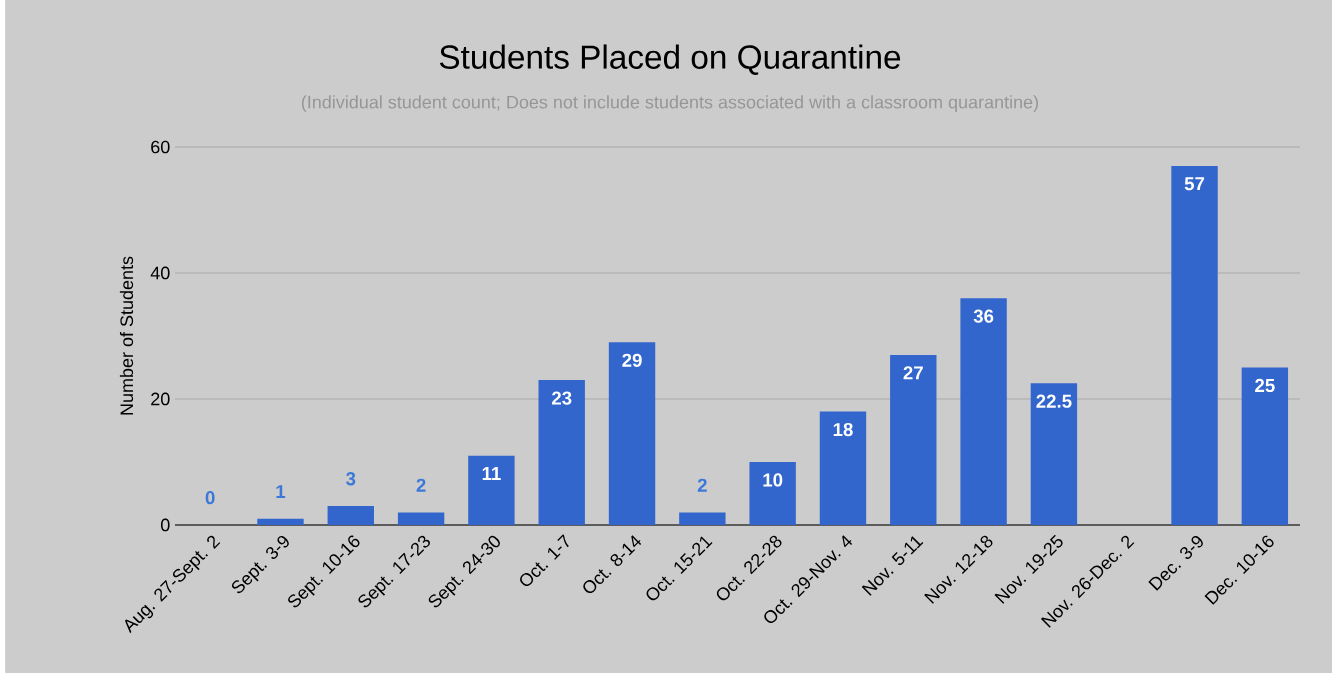 This screenshot has height=673, width=1340. What do you see at coordinates (1175, 563) in the screenshot?
I see `x-tick-label: Dec. 3-9` at bounding box center [1175, 563].